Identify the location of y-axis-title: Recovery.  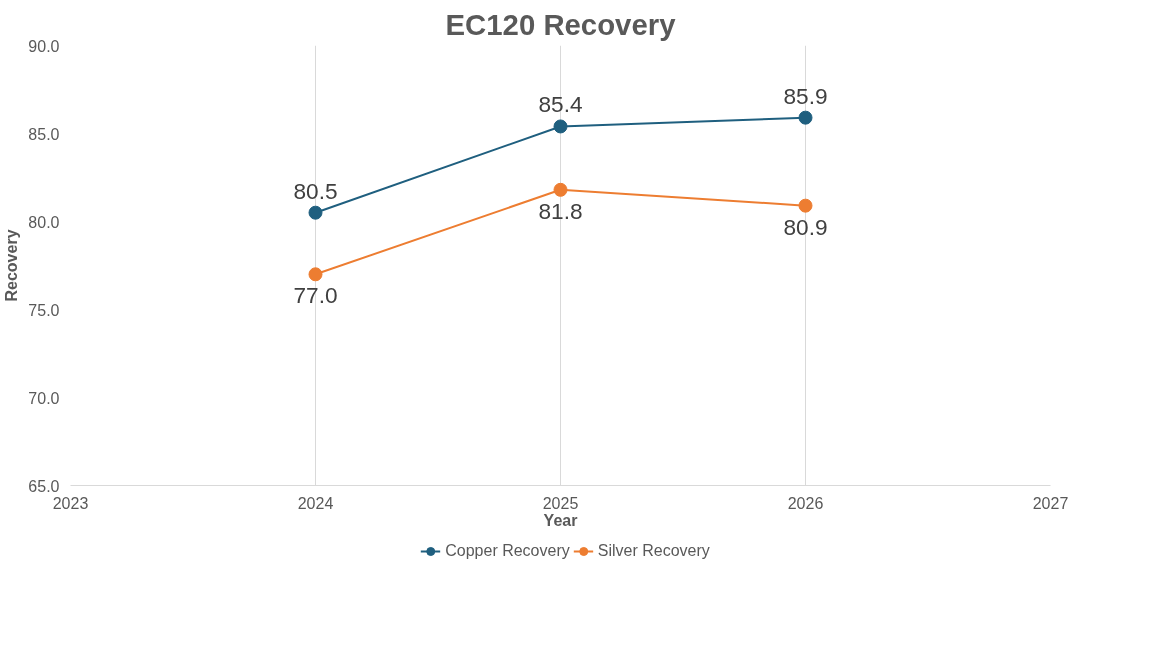
(12, 265).